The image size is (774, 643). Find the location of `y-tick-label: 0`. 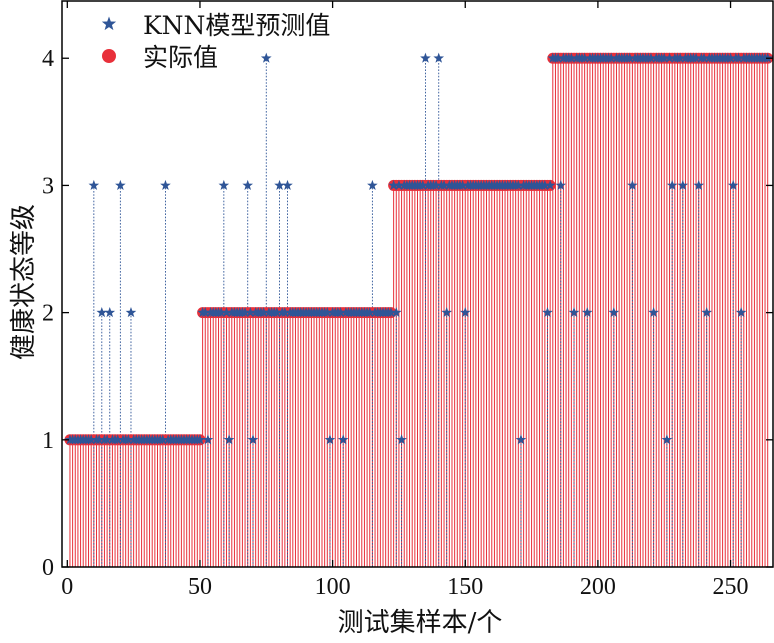

y-tick-label: 0 is located at coordinates (48, 568).